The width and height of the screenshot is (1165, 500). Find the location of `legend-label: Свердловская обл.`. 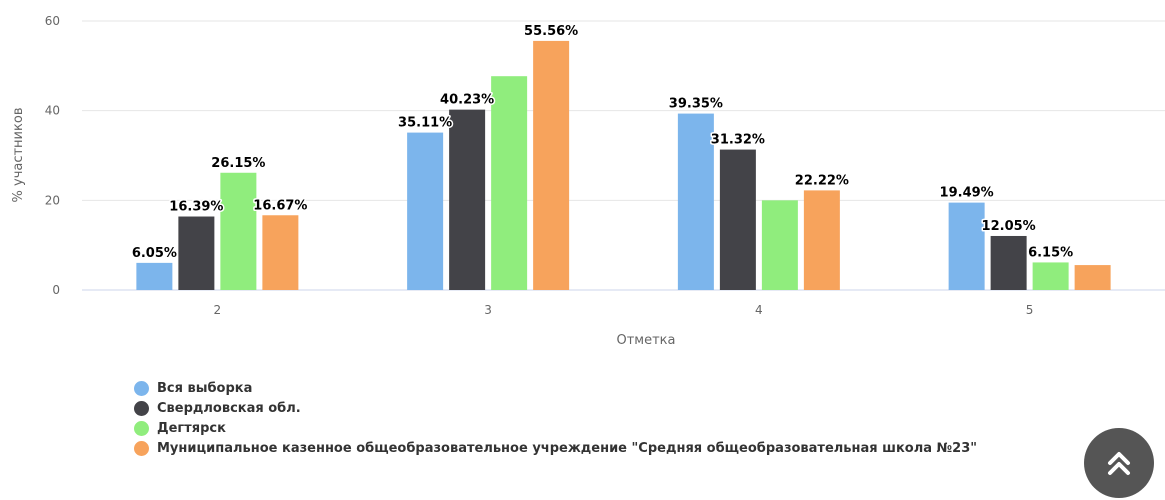

legend-label: Свердловская обл. is located at coordinates (229, 408).